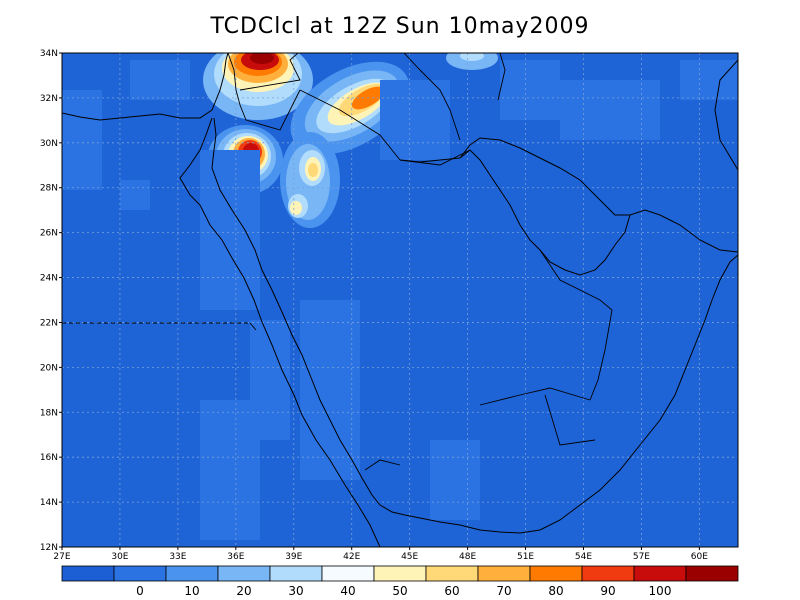  What do you see at coordinates (310, 180) in the screenshot?
I see `cloud-nafud` at bounding box center [310, 180].